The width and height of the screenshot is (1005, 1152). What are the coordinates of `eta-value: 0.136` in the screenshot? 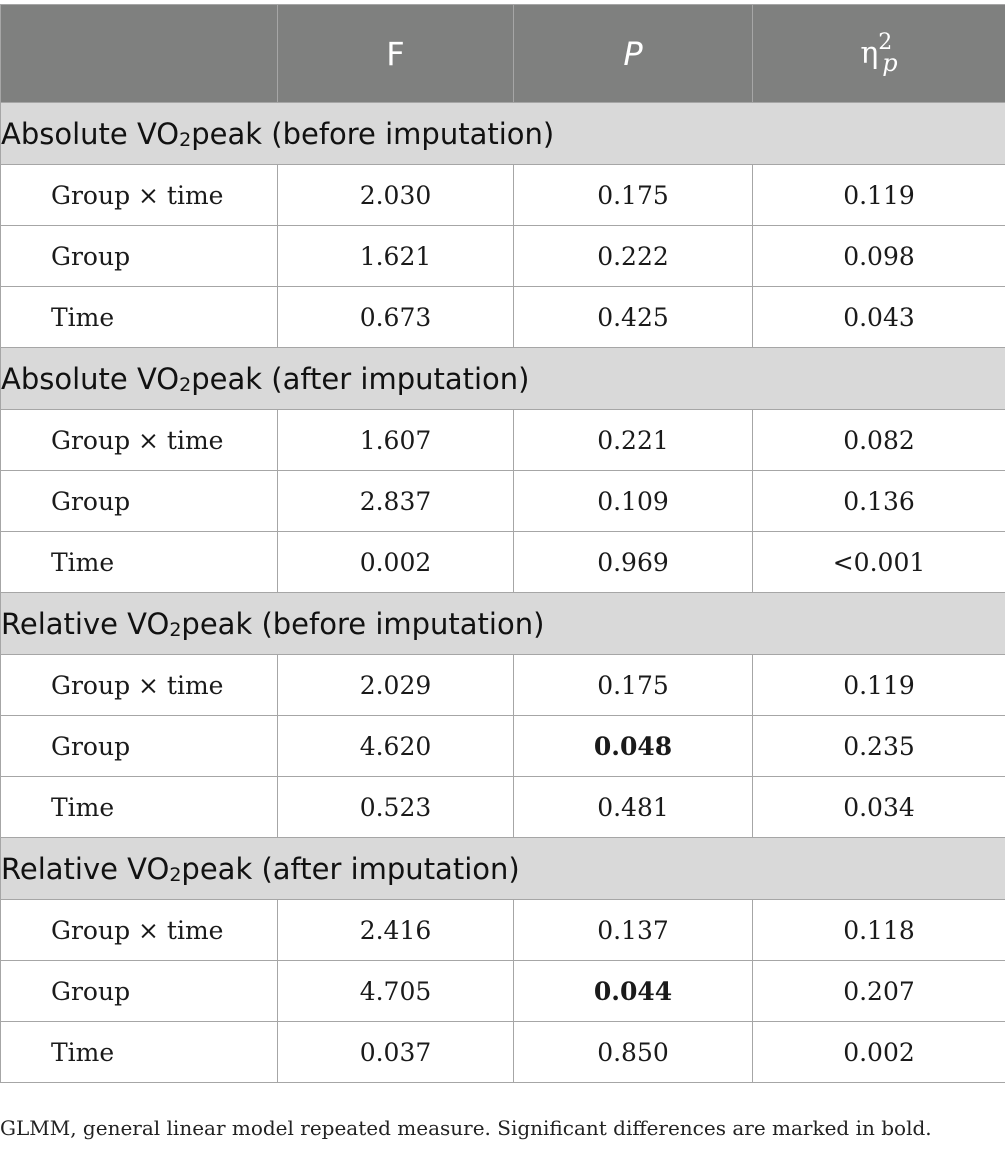 It's located at (878, 501).